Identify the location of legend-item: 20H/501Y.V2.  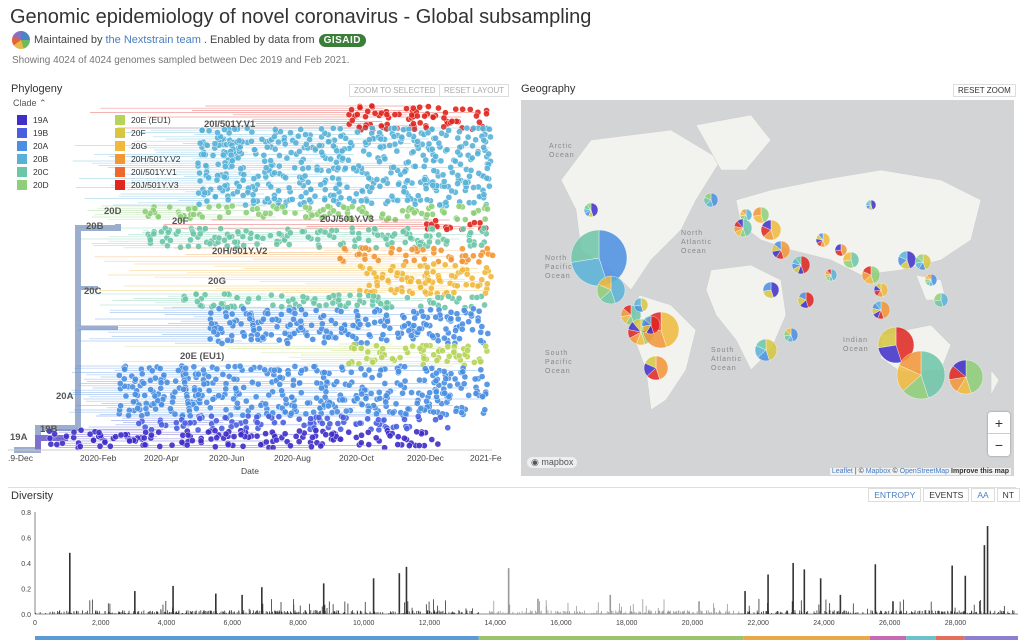
(147, 158).